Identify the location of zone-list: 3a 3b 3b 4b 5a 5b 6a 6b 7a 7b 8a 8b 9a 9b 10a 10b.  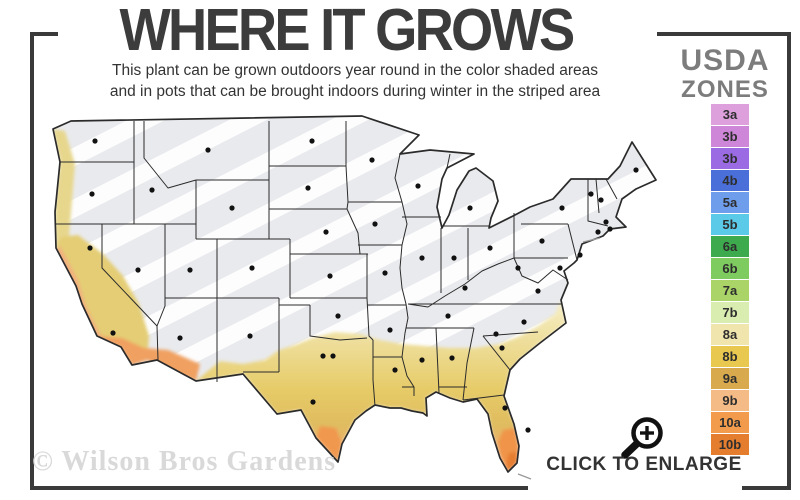
(730, 280).